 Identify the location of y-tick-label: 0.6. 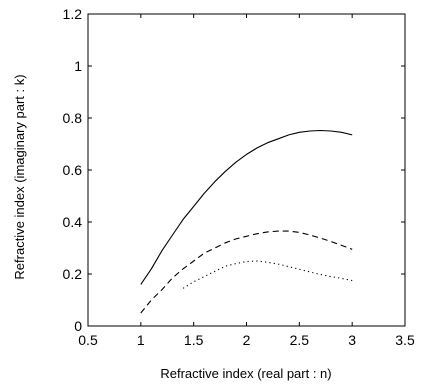
(73, 170).